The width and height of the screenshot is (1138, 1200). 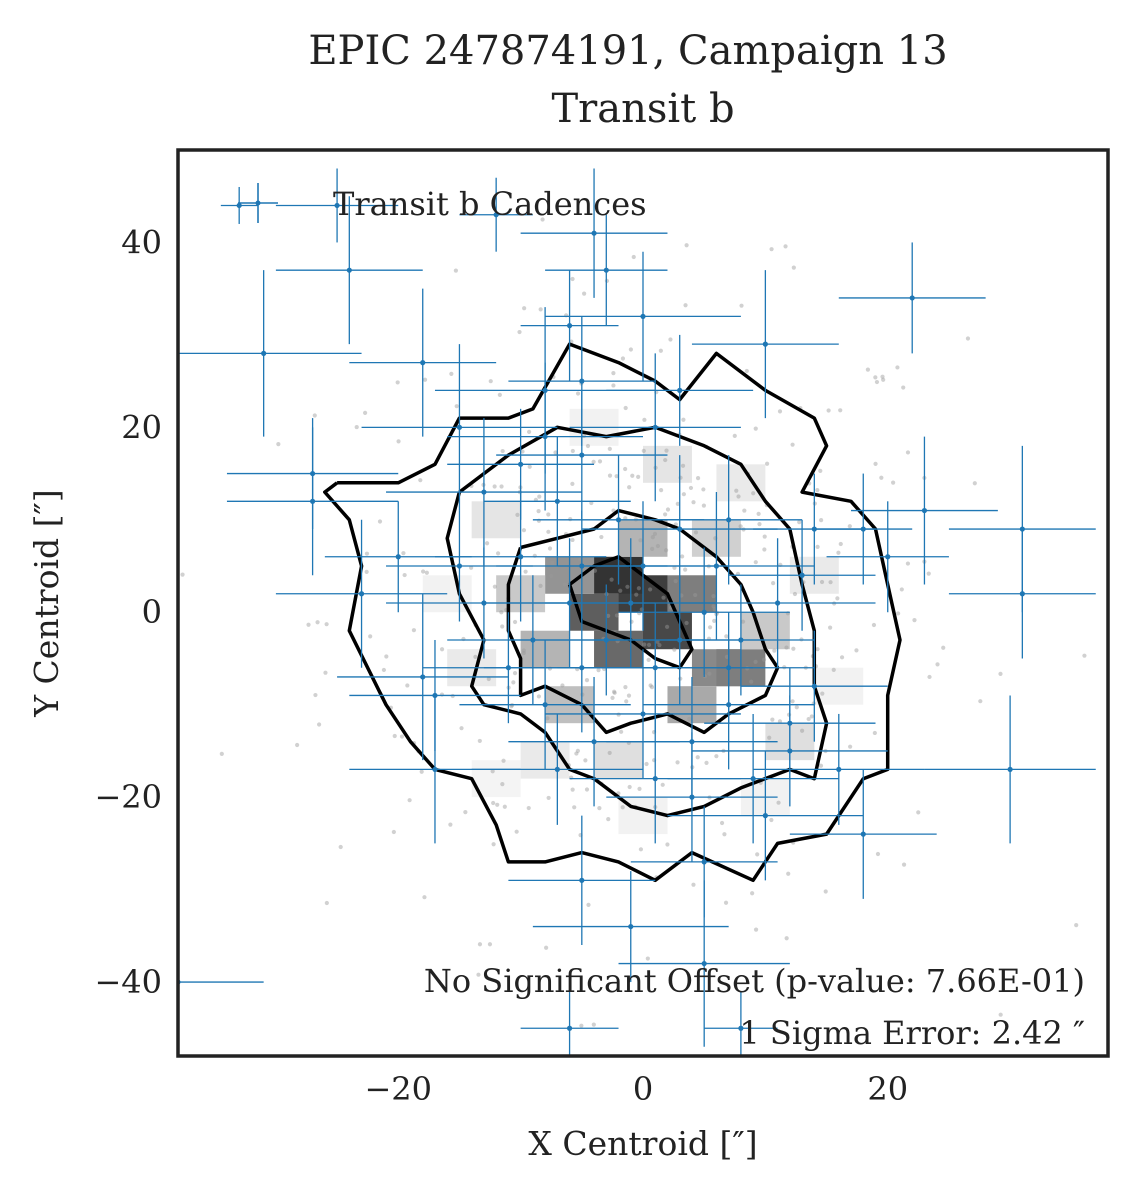 What do you see at coordinates (398, 1089) in the screenshot?
I see `x-tick-label: −20` at bounding box center [398, 1089].